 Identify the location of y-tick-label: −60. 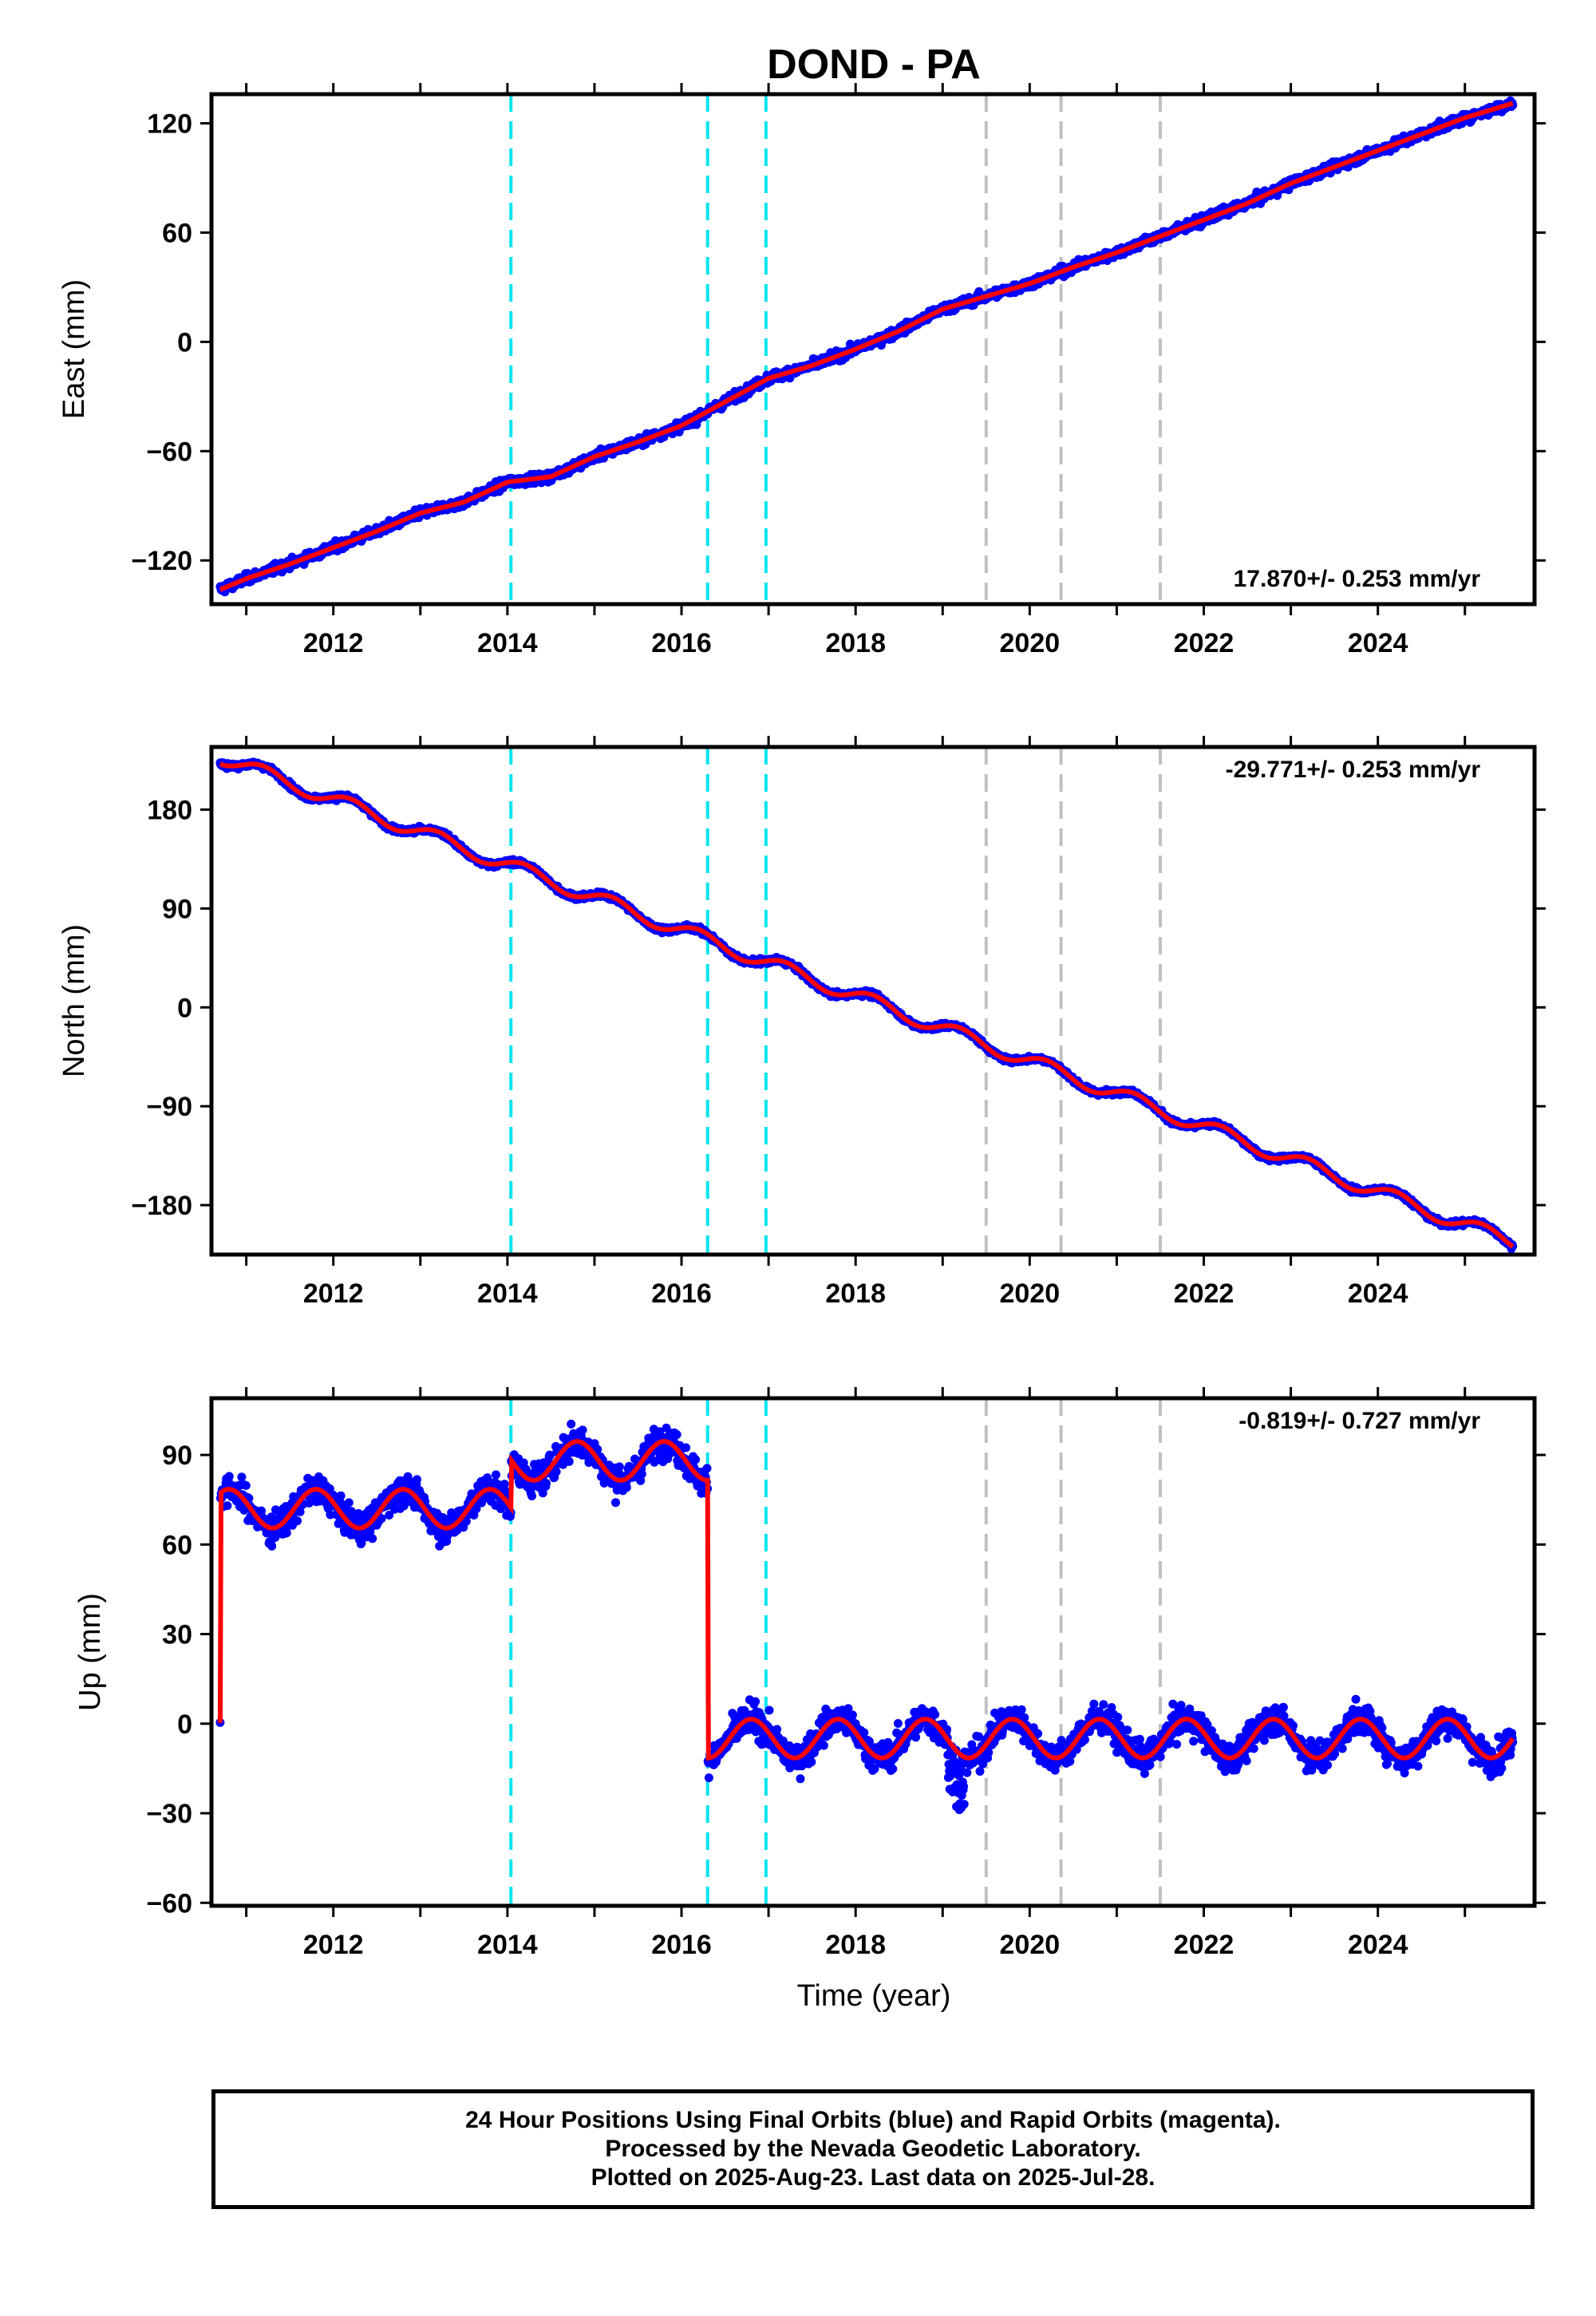
(169, 452).